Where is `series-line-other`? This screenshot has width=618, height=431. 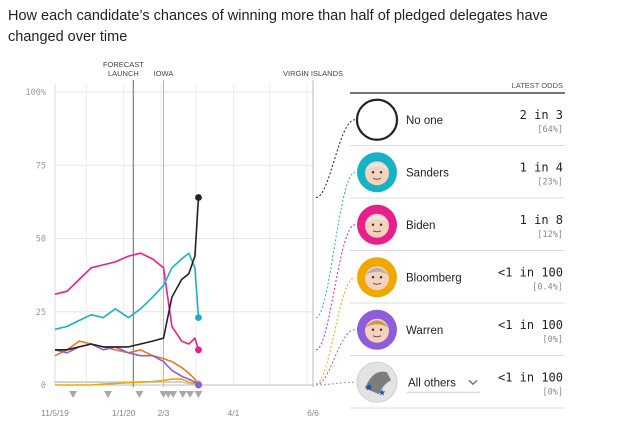 series-line-other is located at coordinates (127, 363).